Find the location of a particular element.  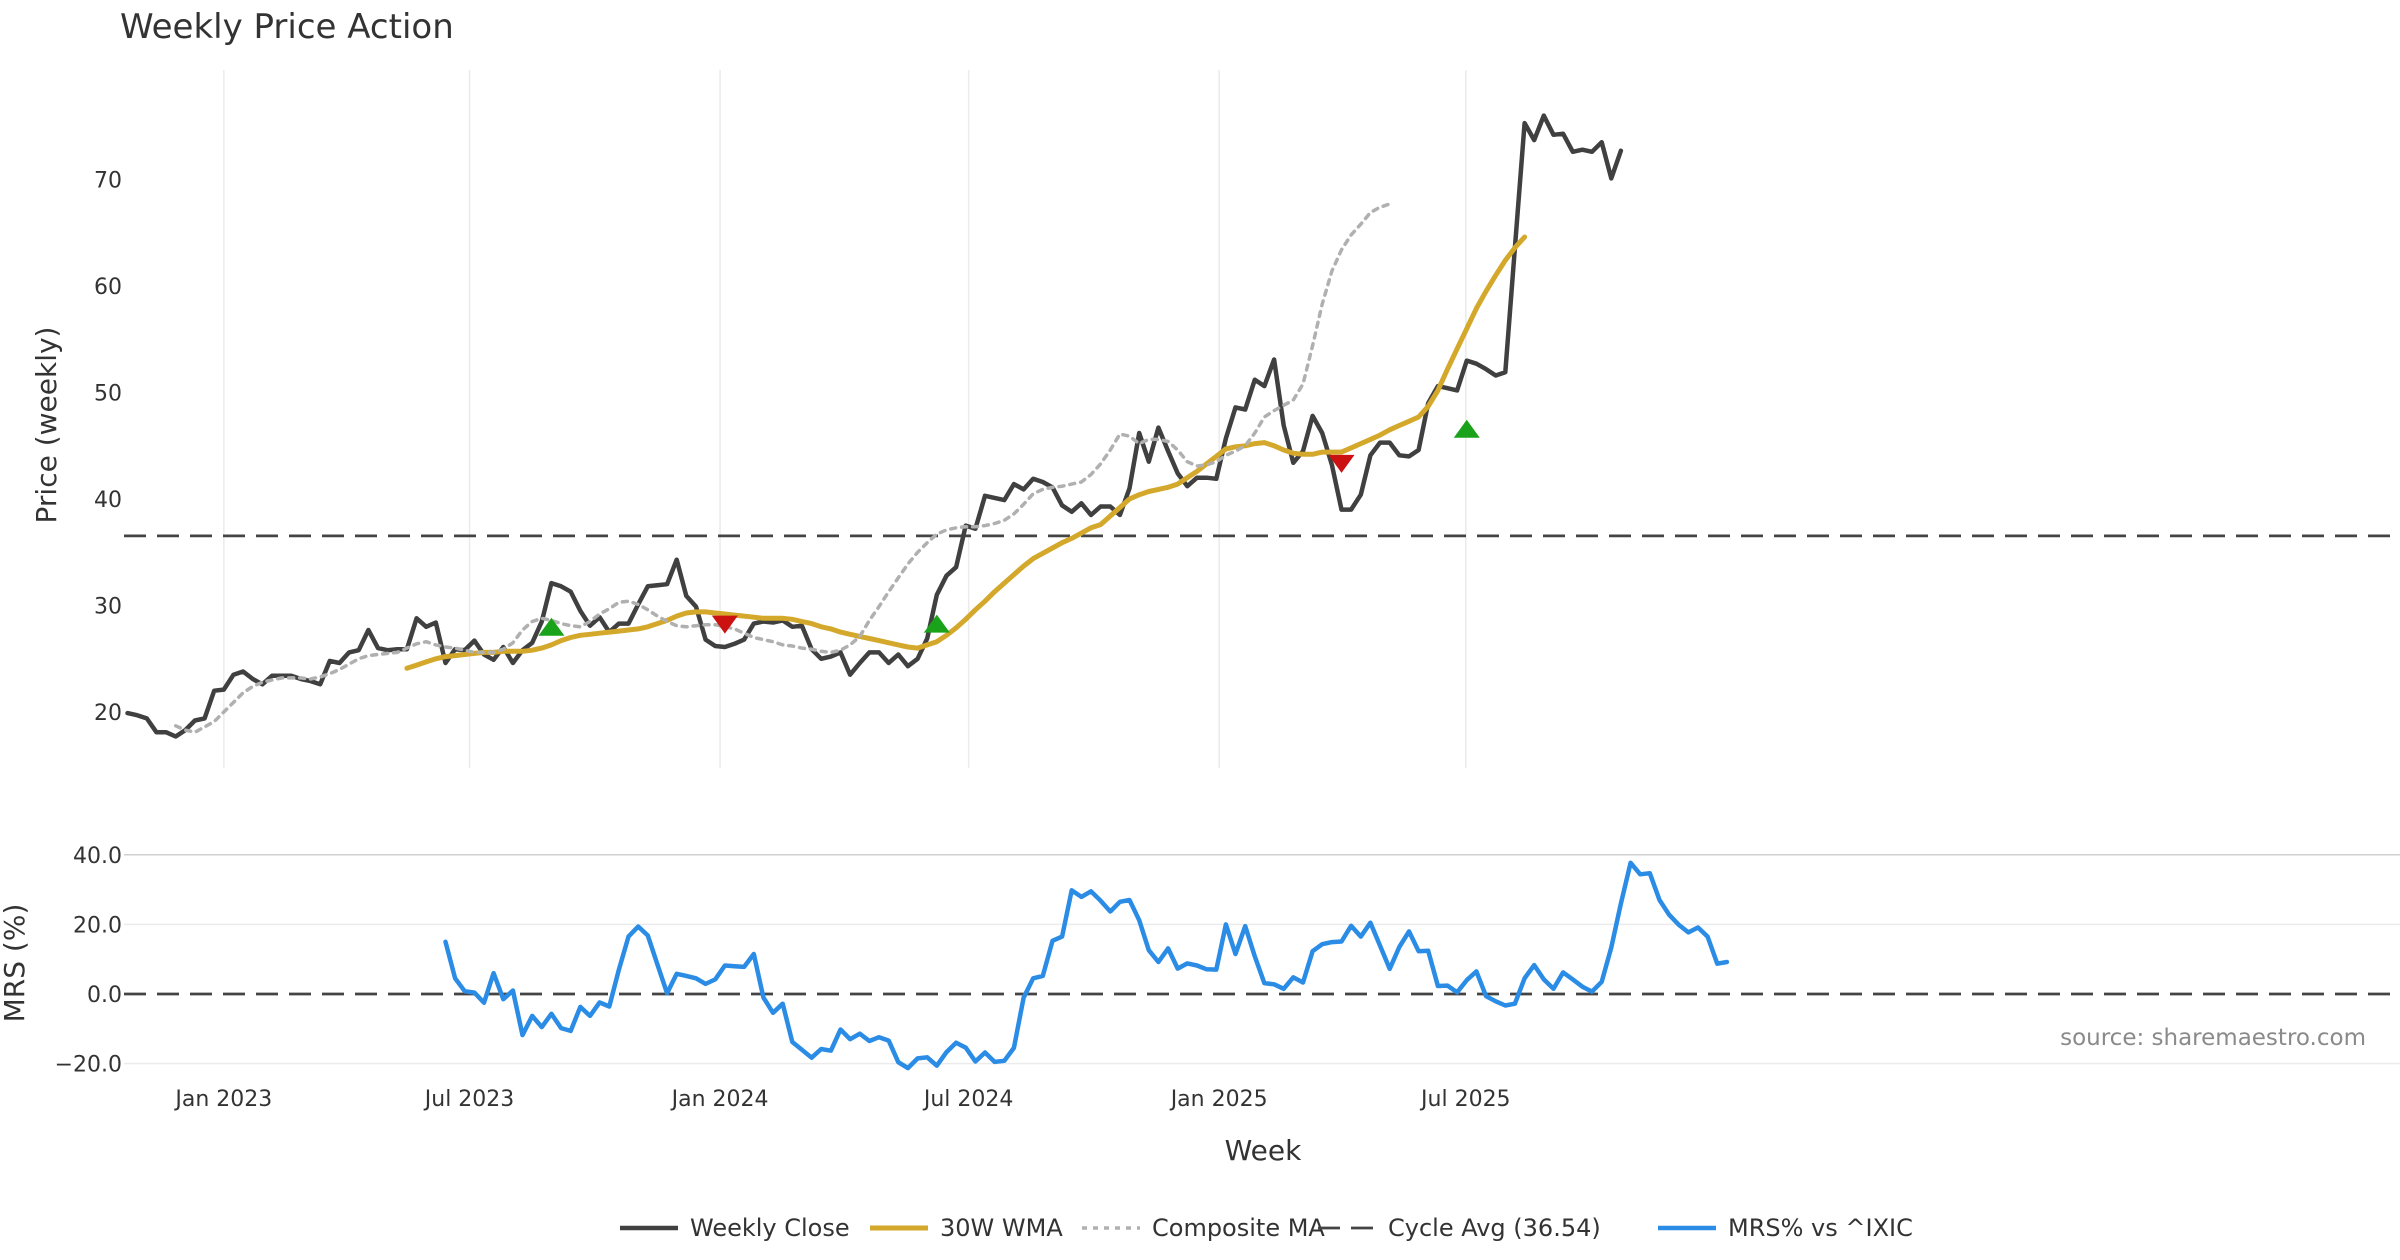

price-y-tick-label: 60 is located at coordinates (108, 287).